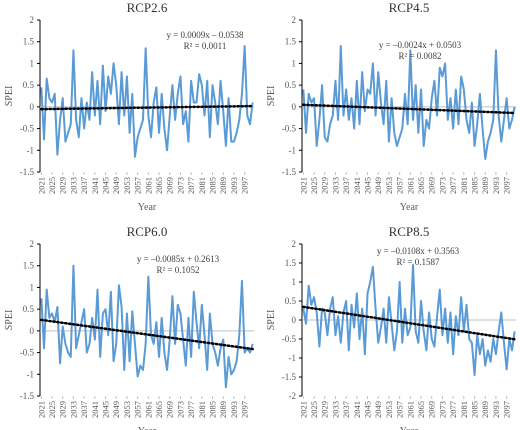  I want to click on trend-equation: y = 0.0009x – 0.0538, so click(205, 35).